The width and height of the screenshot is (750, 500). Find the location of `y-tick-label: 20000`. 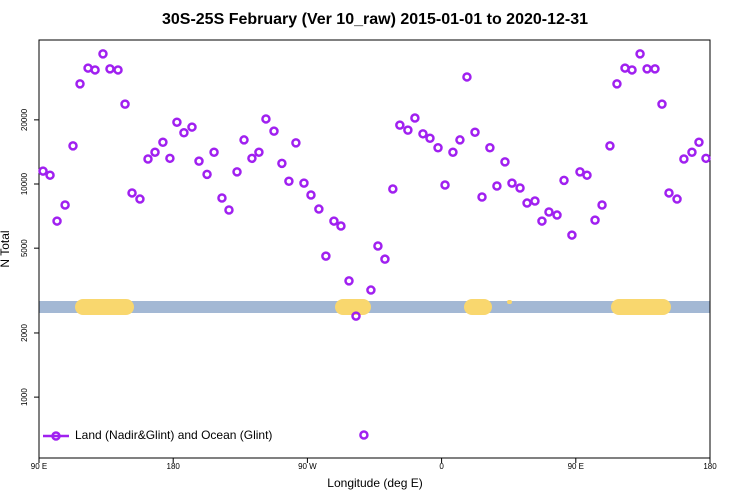

y-tick-label: 20000 is located at coordinates (24, 119).